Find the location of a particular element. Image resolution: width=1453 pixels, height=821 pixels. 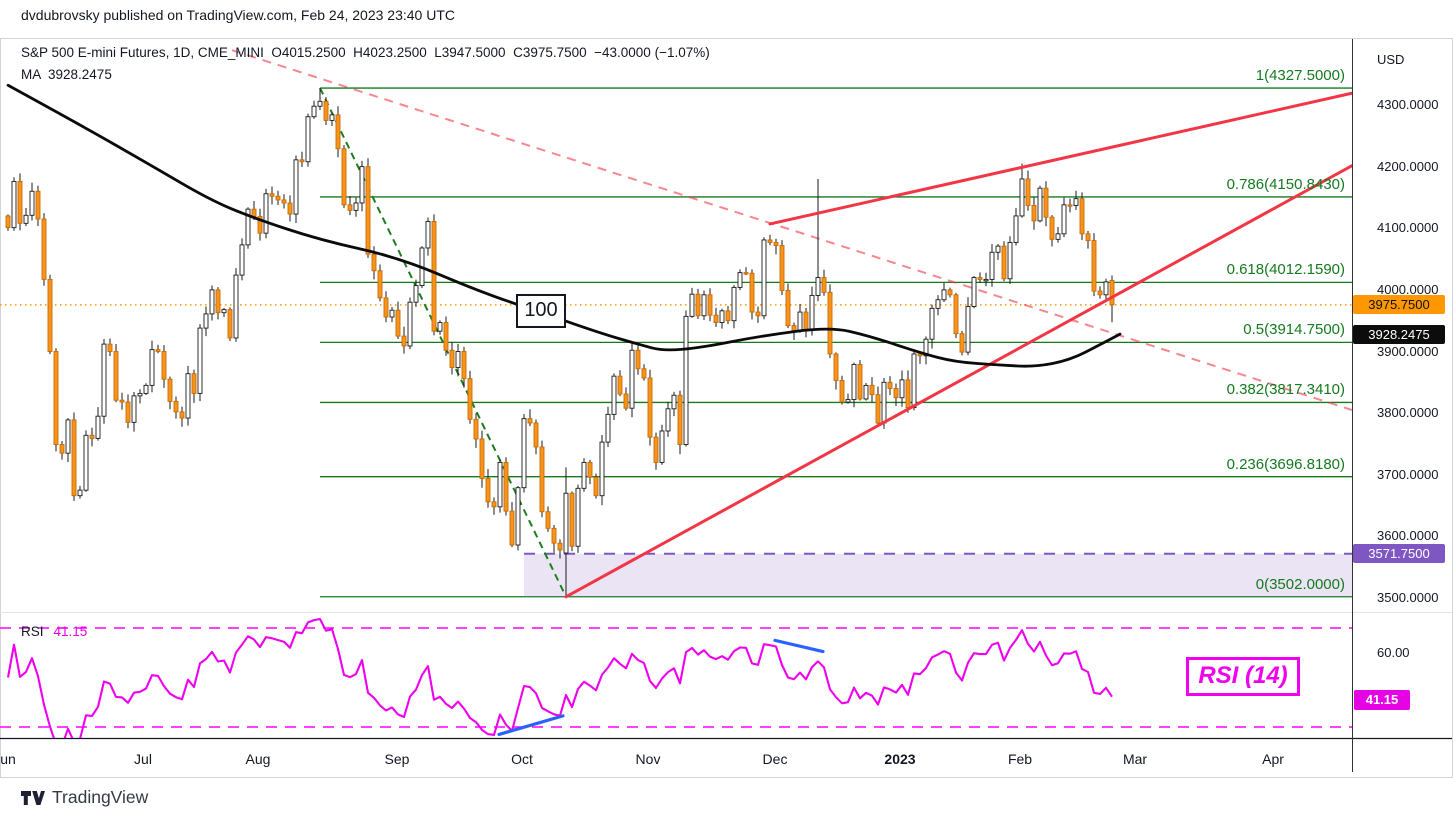

fib-baseline-dashed-line is located at coordinates (443, 342).